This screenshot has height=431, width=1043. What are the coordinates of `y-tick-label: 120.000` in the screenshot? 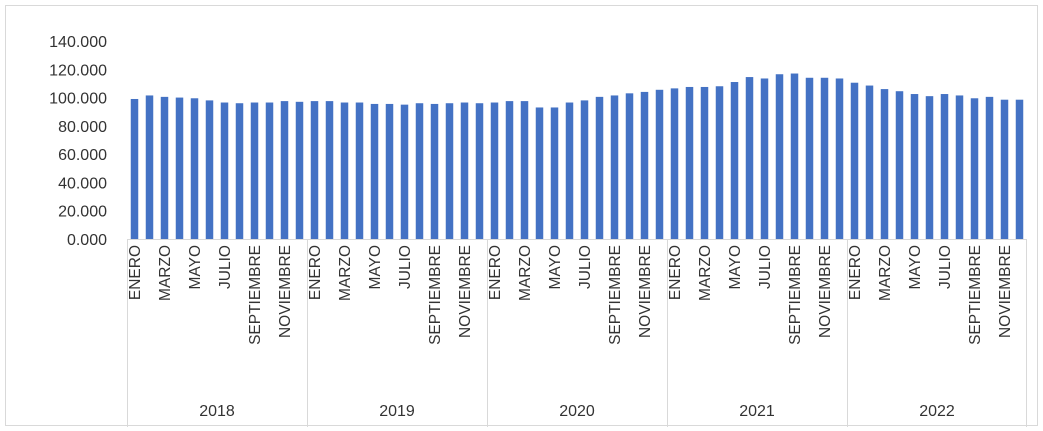 It's located at (78, 70).